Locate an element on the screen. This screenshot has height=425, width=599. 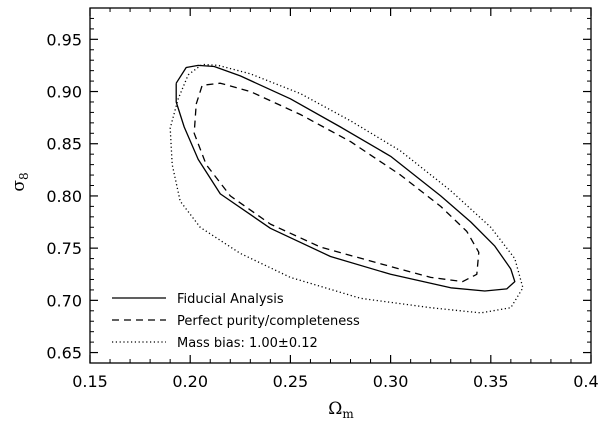
y-tick-label: 0.65 is located at coordinates (64, 353).